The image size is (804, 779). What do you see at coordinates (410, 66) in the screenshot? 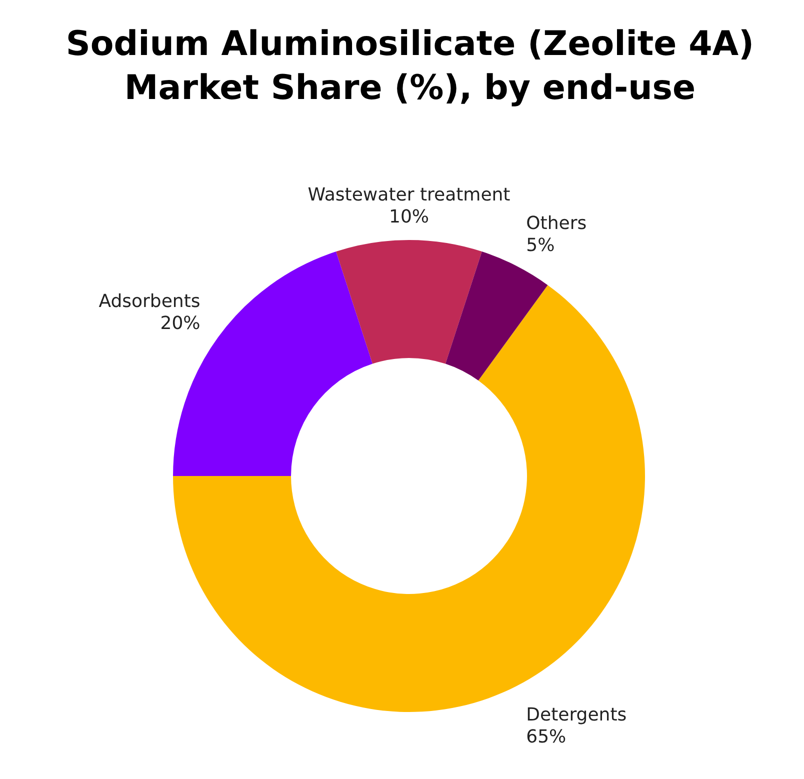
I see `chart-title: Sodium Aluminosilicate (Zeolite 4A) Market Share (%), by end-use` at bounding box center [410, 66].